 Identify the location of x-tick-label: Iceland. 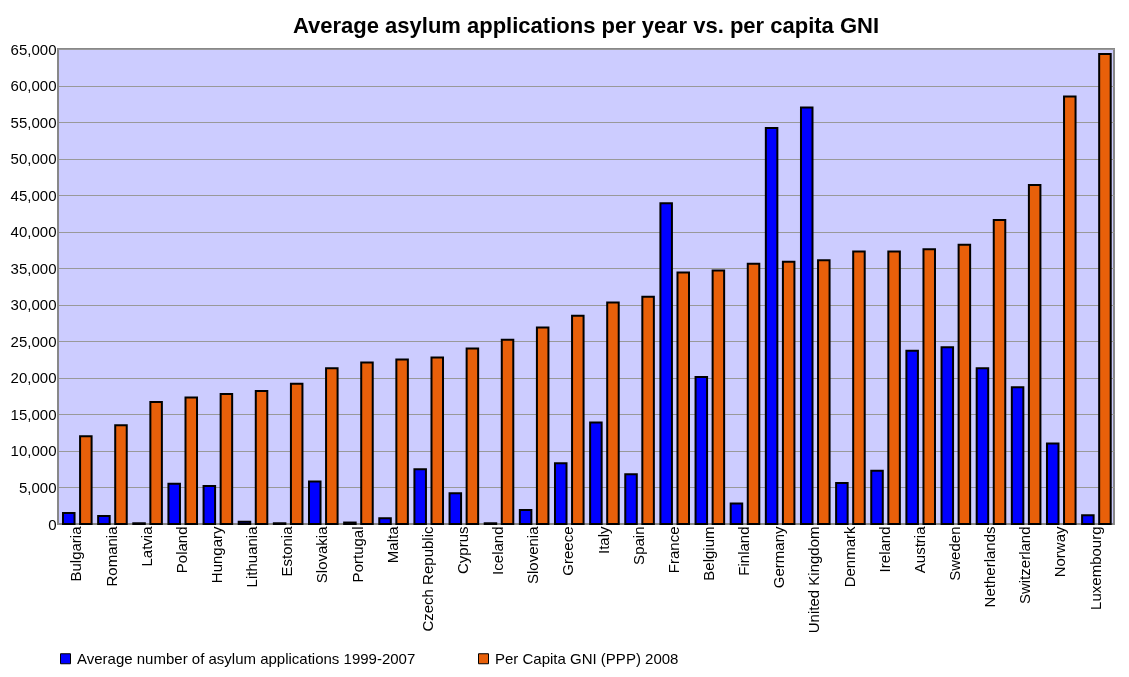
(498, 550).